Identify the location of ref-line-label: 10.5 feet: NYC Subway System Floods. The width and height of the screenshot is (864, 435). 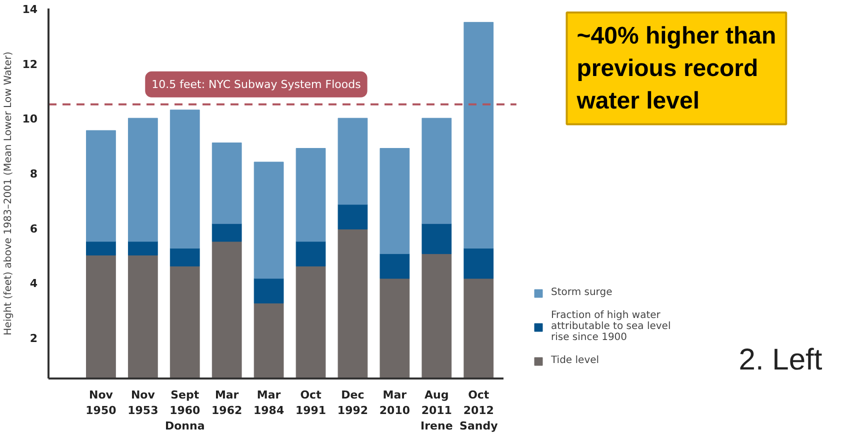
(257, 84).